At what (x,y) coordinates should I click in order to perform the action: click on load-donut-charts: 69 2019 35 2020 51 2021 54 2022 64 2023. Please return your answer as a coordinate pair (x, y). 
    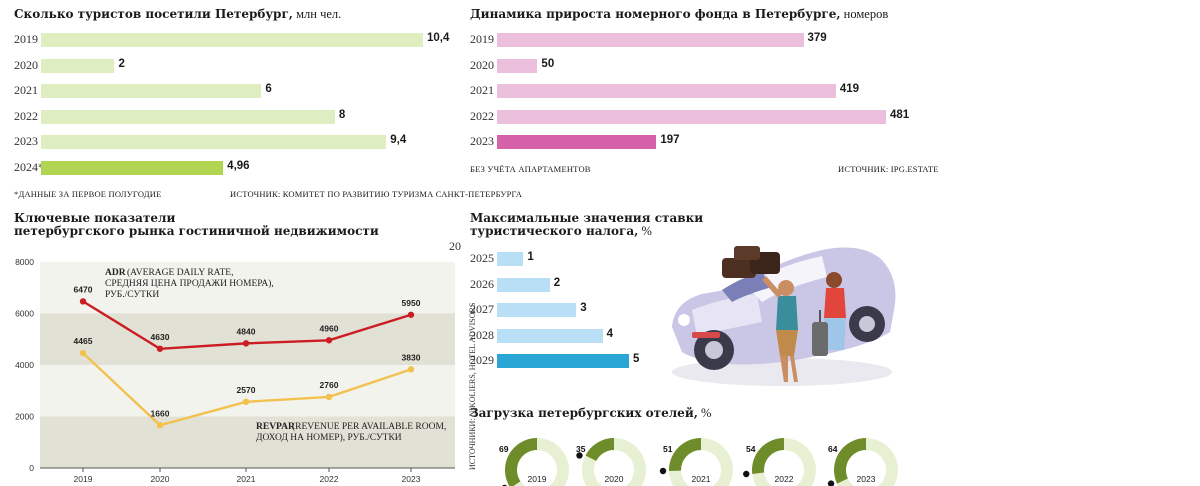
    Looking at the image, I should click on (698, 462).